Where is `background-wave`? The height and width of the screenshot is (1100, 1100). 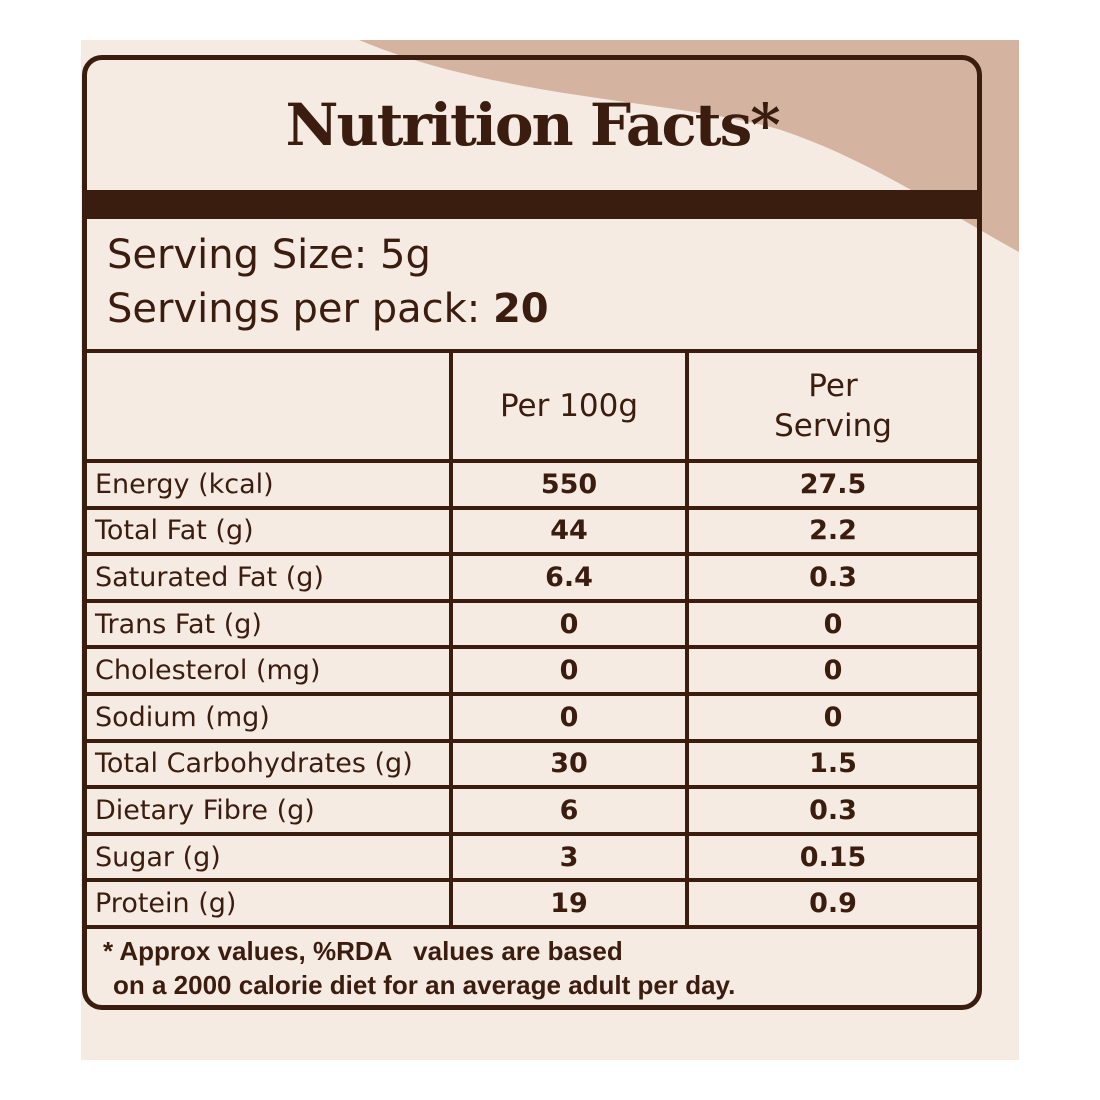 background-wave is located at coordinates (689, 146).